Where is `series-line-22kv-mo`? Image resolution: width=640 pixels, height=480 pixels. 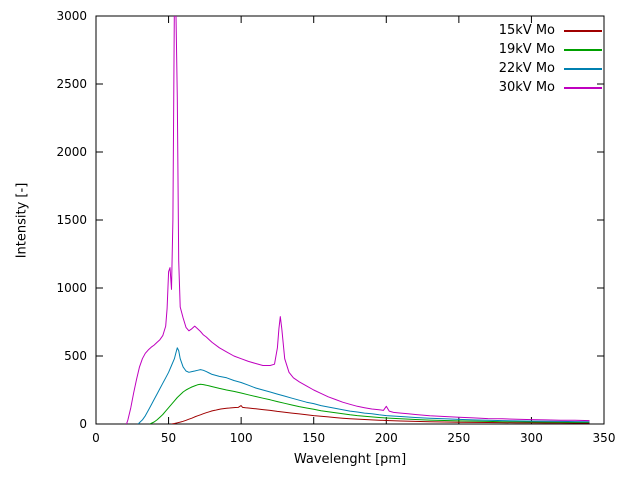
series-line-22kv-mo is located at coordinates (363, 385).